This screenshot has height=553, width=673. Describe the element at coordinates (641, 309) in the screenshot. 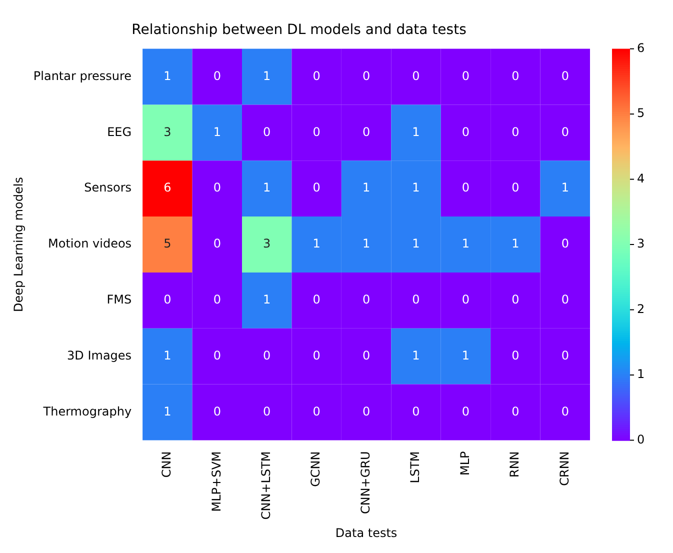

I see `color-bar-label: 2` at that location.